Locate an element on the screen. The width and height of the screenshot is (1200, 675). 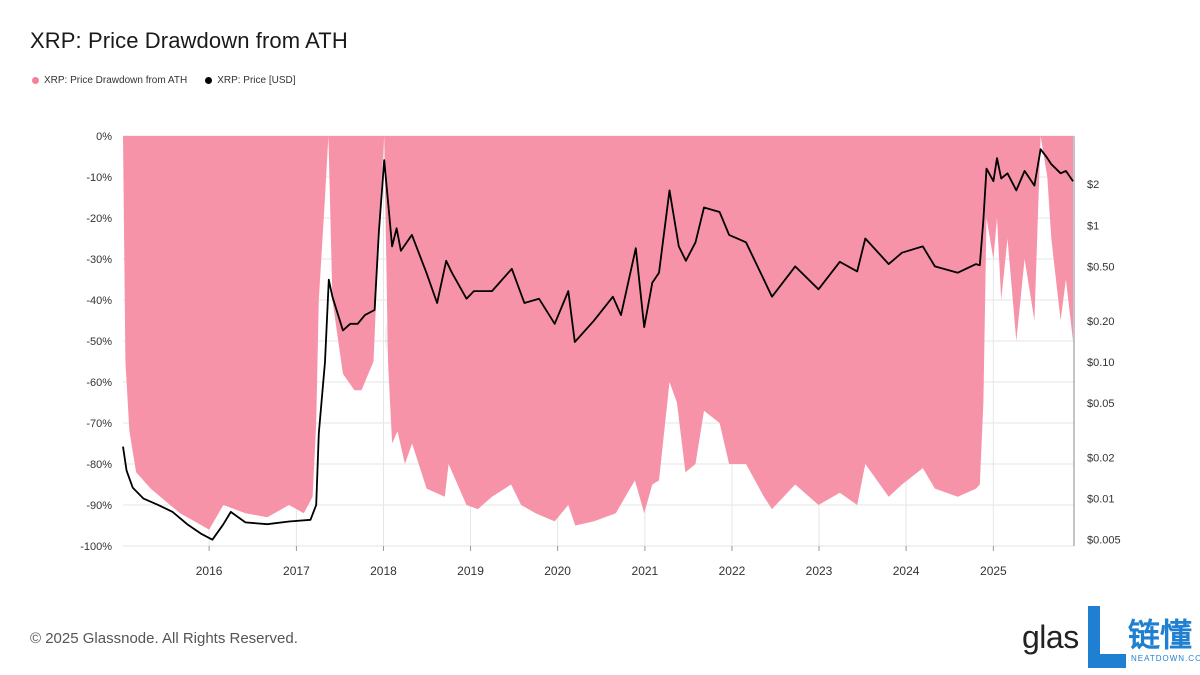
legend-label-price: XRP: Price [USD] is located at coordinates (256, 80).